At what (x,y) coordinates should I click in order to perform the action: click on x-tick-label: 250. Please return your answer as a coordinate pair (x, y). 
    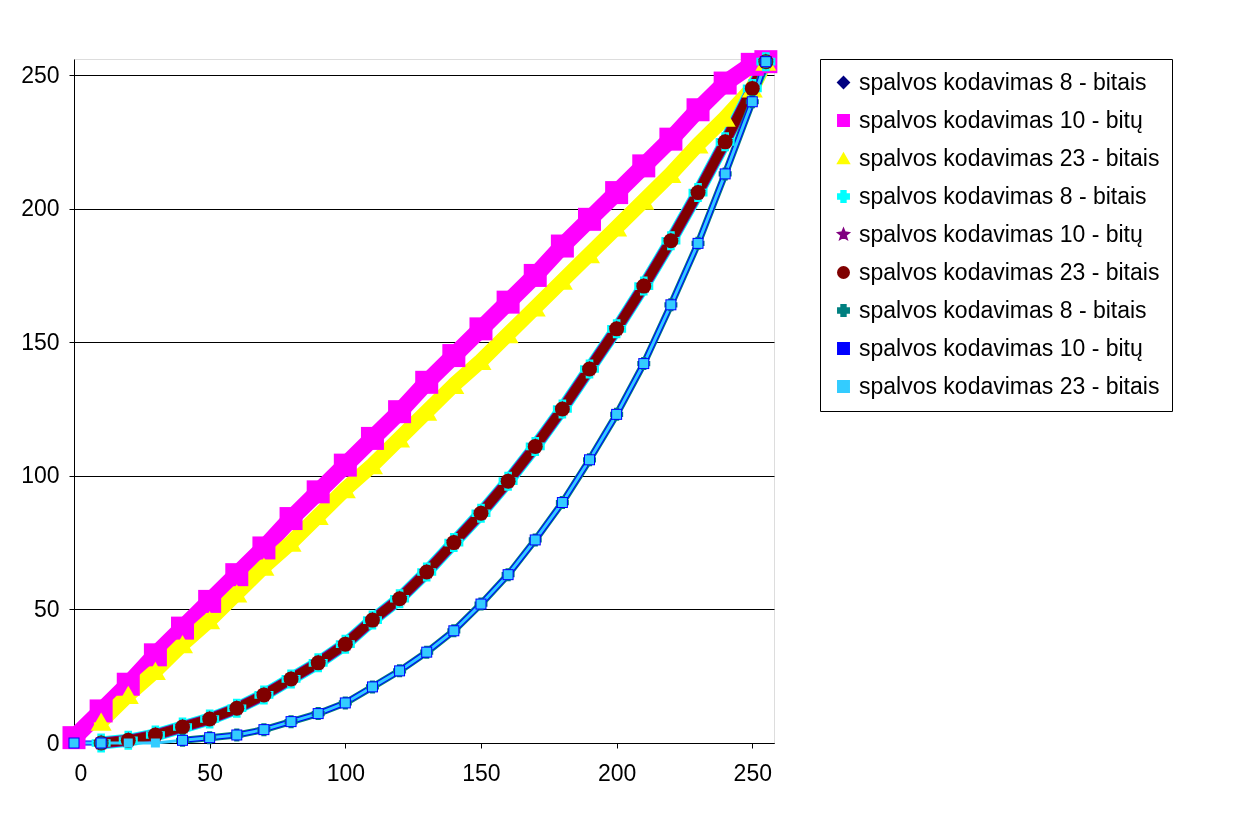
    Looking at the image, I should click on (752, 772).